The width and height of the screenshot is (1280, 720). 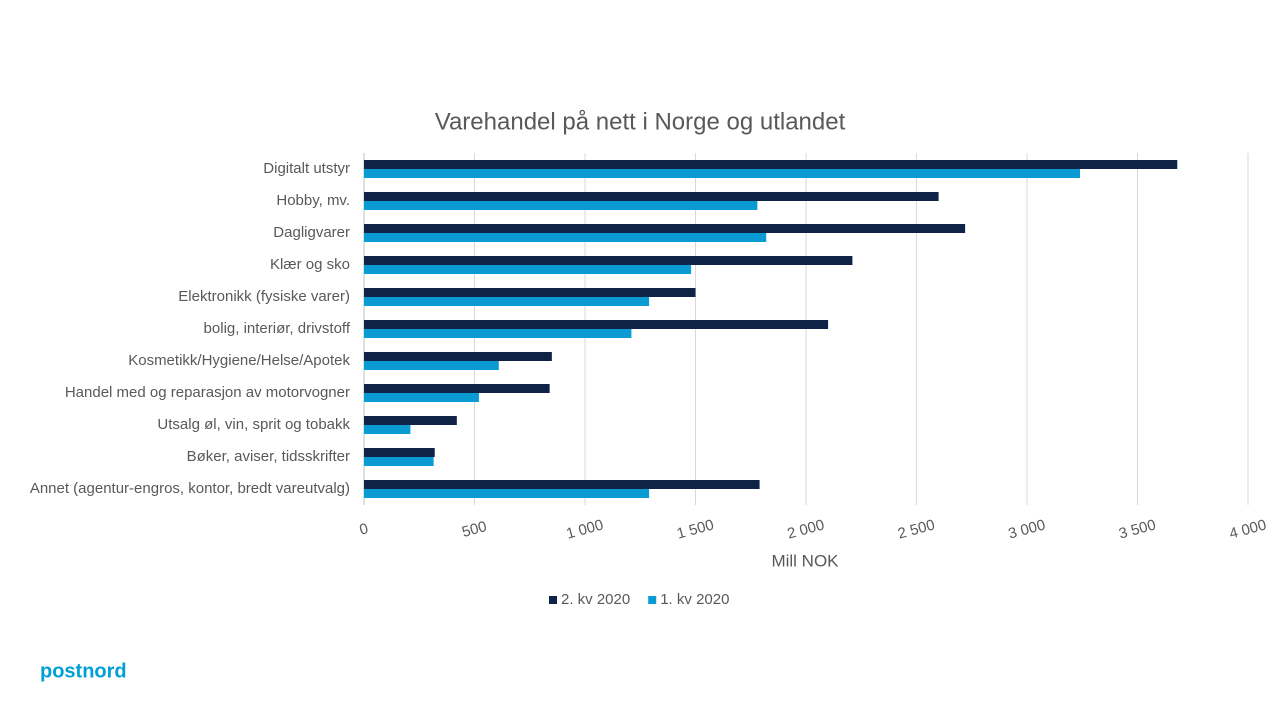 I want to click on y-tick-label: Elektronikk (fysiske varer), so click(x=264, y=296).